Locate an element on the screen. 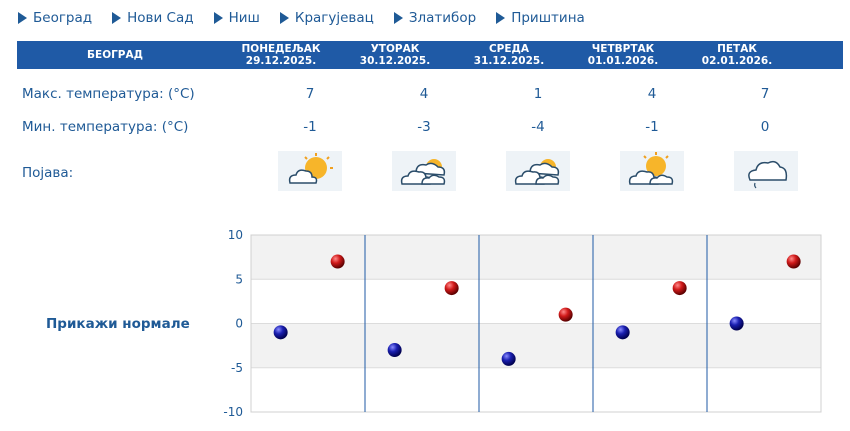  day-name: УТОРАК is located at coordinates (395, 49).